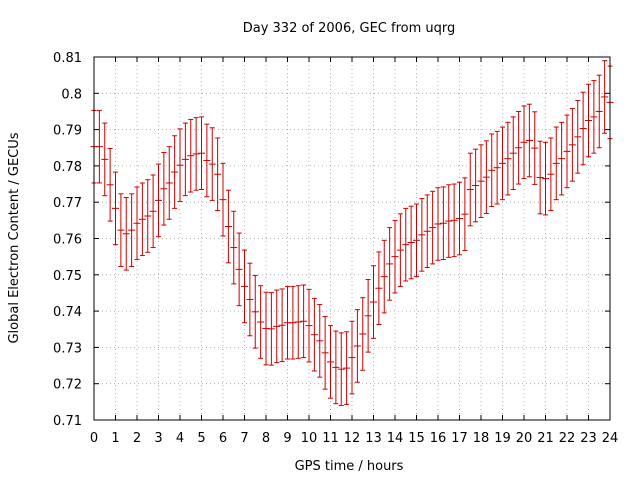 The width and height of the screenshot is (640, 485). I want to click on y-tick-label: 0.72, so click(67, 385).